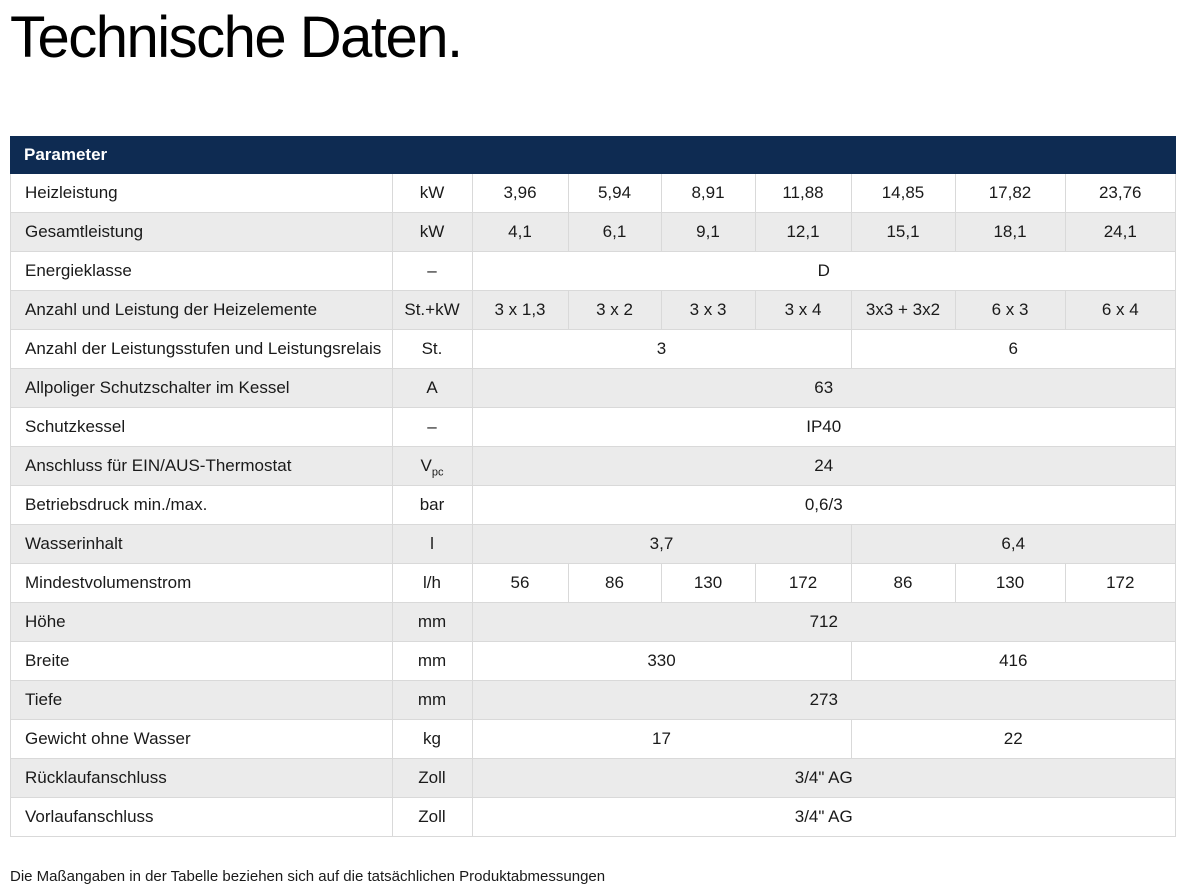  Describe the element at coordinates (431, 309) in the screenshot. I see `parameter-unit: St.+kW` at that location.